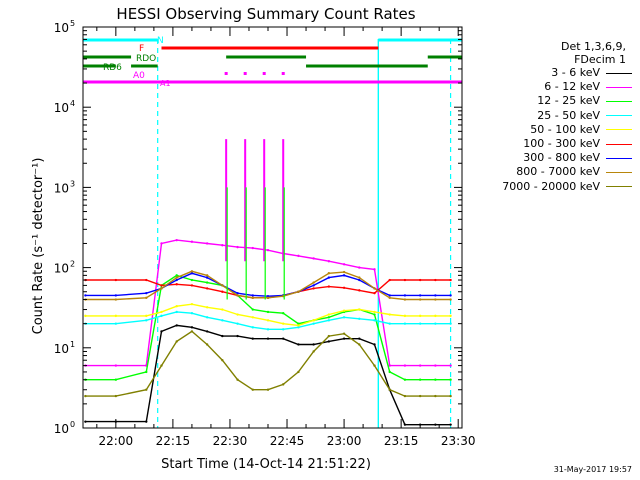  What do you see at coordinates (139, 76) in the screenshot?
I see `flag-label: A0` at bounding box center [139, 76].